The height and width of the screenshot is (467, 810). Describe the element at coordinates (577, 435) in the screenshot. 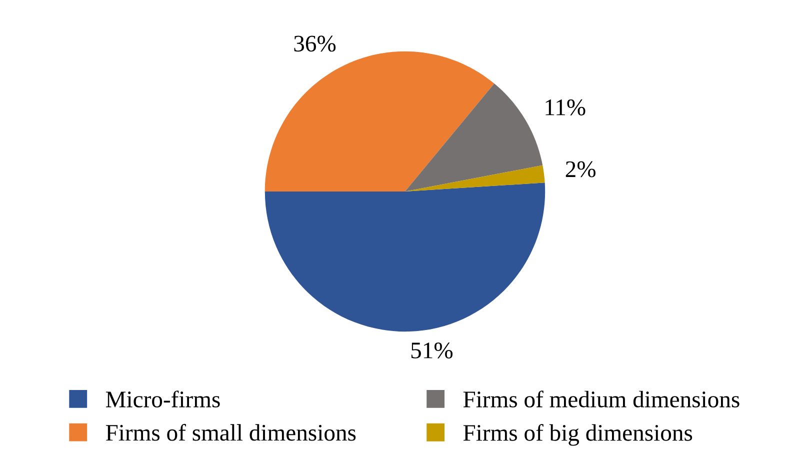

I see `legend-label: Firms of big dimensions` at that location.